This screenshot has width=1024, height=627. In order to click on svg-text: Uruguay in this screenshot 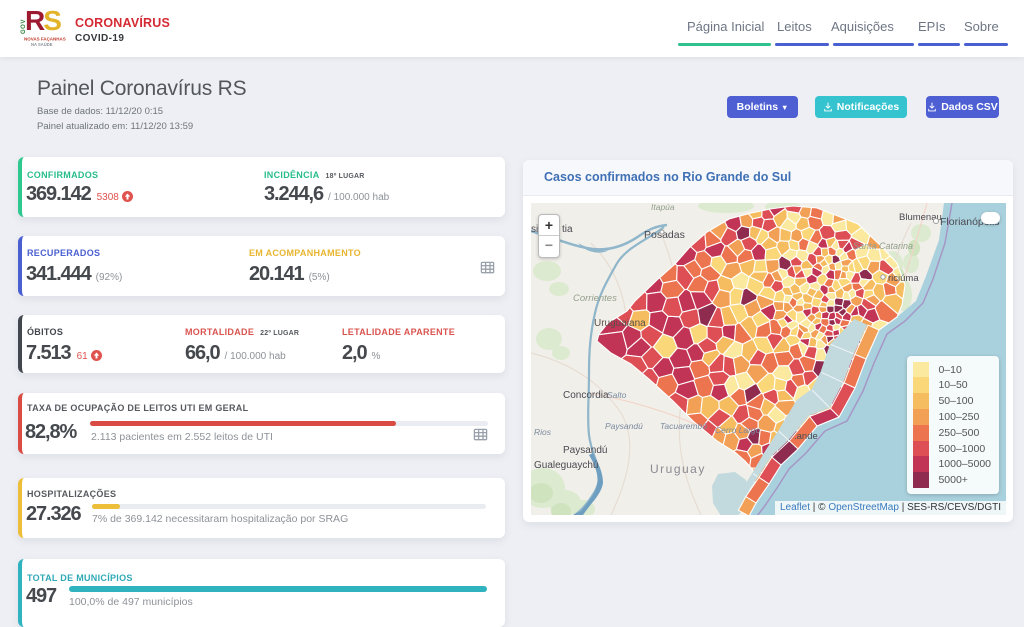, I will do `click(678, 469)`.